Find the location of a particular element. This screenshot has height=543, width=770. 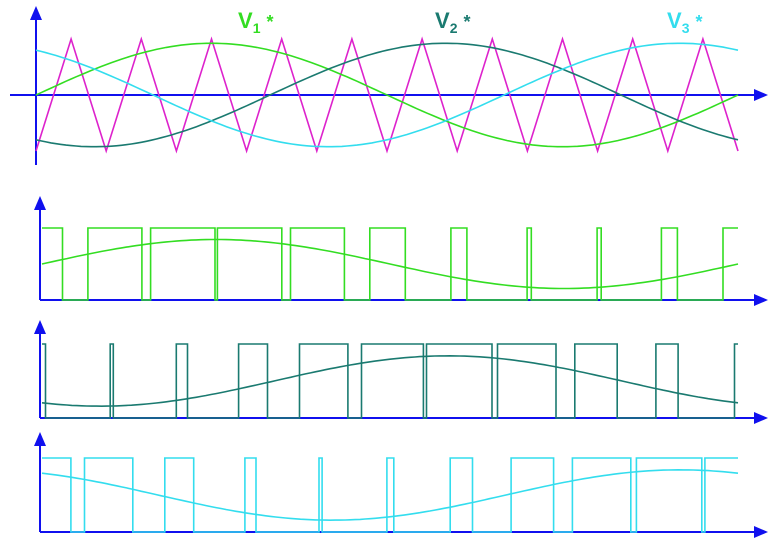

v3-label-star: * is located at coordinates (699, 22).